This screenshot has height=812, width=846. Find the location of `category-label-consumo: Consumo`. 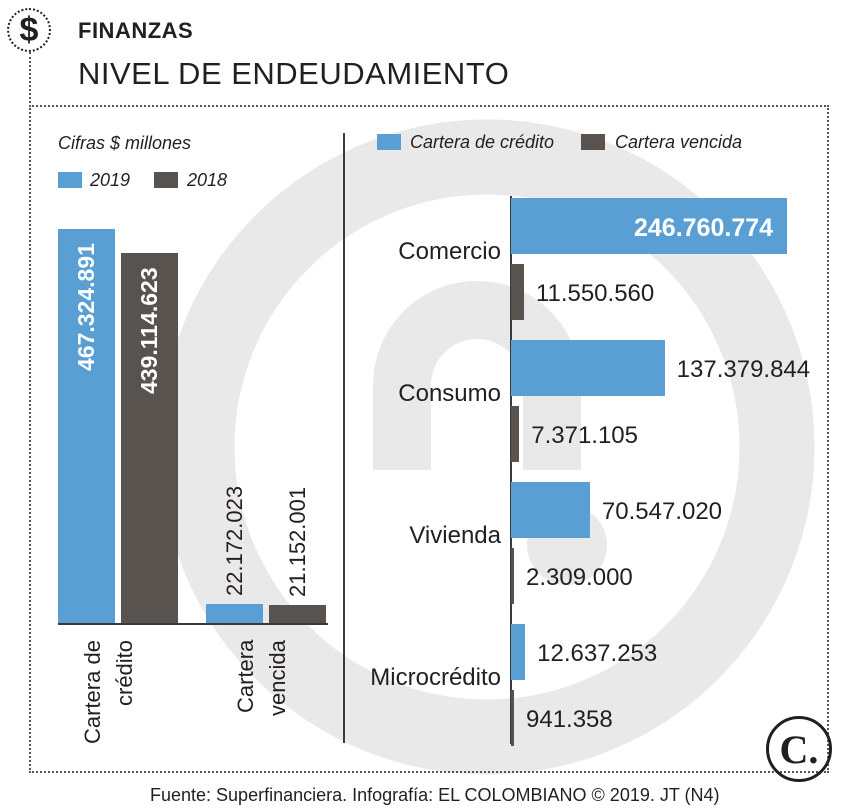

category-label-consumo: Consumo is located at coordinates (449, 393).